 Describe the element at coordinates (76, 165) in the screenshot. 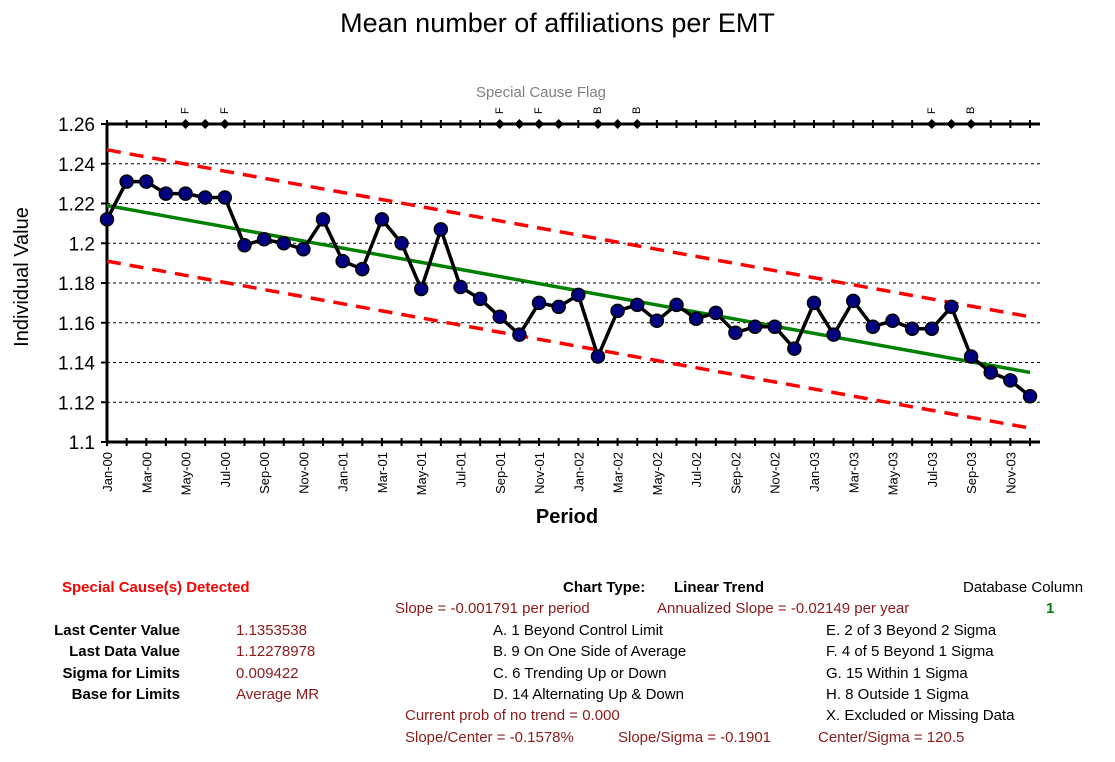

I see `y-tick-label: 1.24` at that location.